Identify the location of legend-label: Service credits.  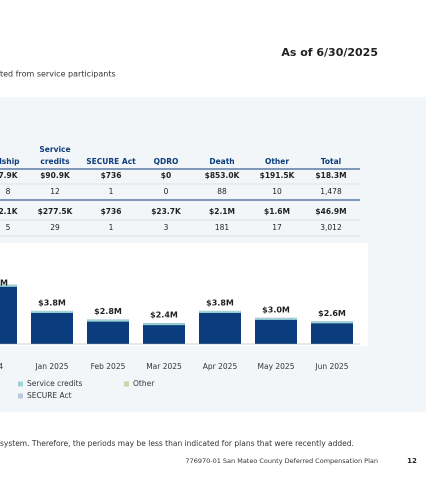
(55, 383).